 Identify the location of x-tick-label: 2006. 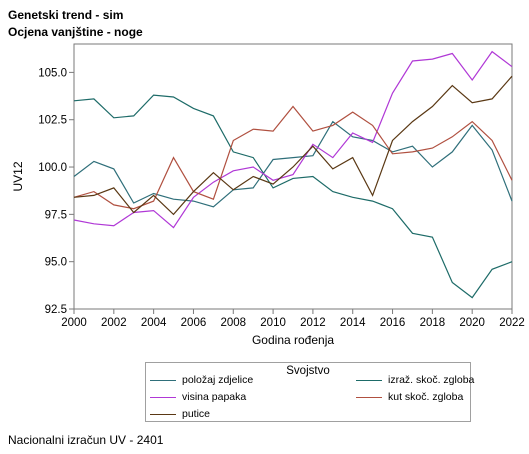
(194, 323).